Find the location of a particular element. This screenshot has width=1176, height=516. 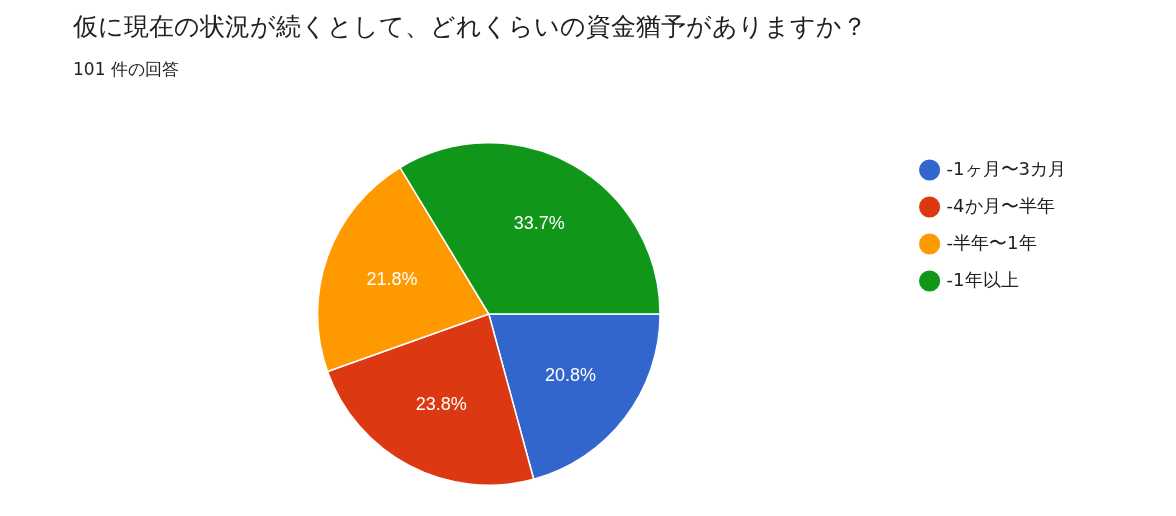

legend-label: -1年以上 is located at coordinates (982, 279).